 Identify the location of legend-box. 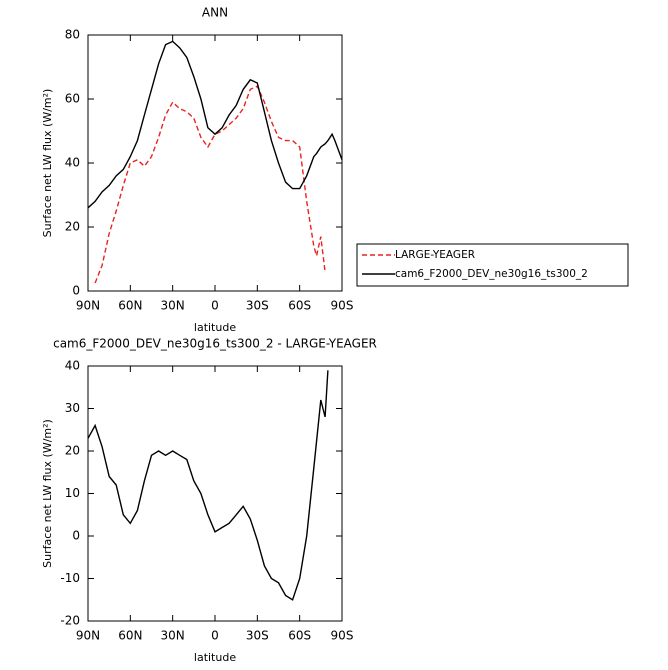
(492, 265).